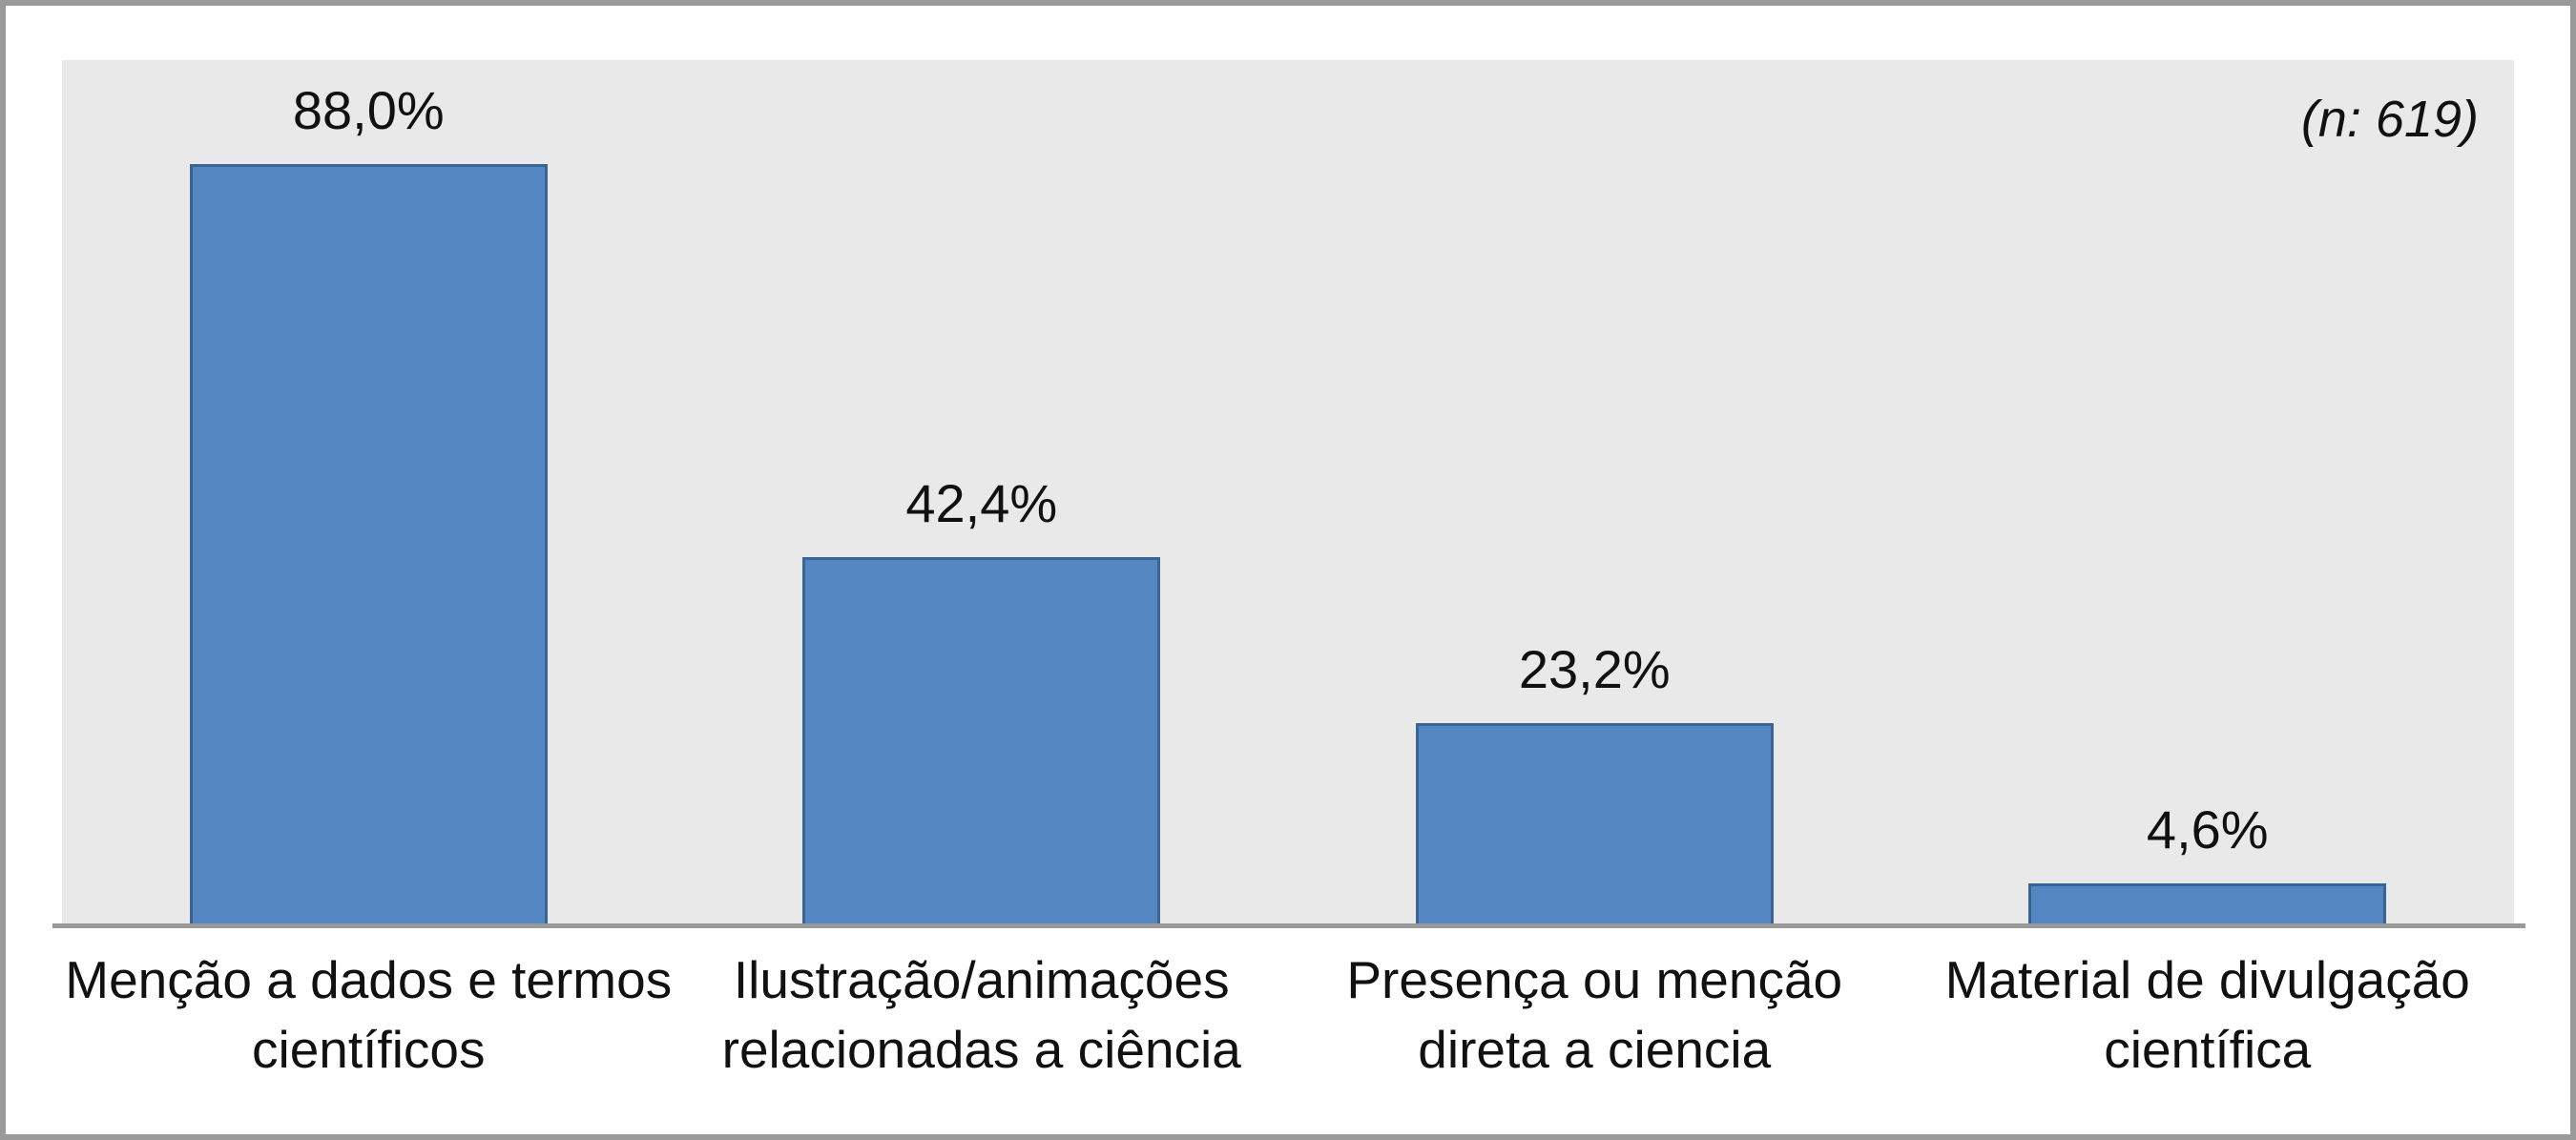 Image resolution: width=2576 pixels, height=1140 pixels. What do you see at coordinates (1288, 926) in the screenshot?
I see `x-axis-line` at bounding box center [1288, 926].